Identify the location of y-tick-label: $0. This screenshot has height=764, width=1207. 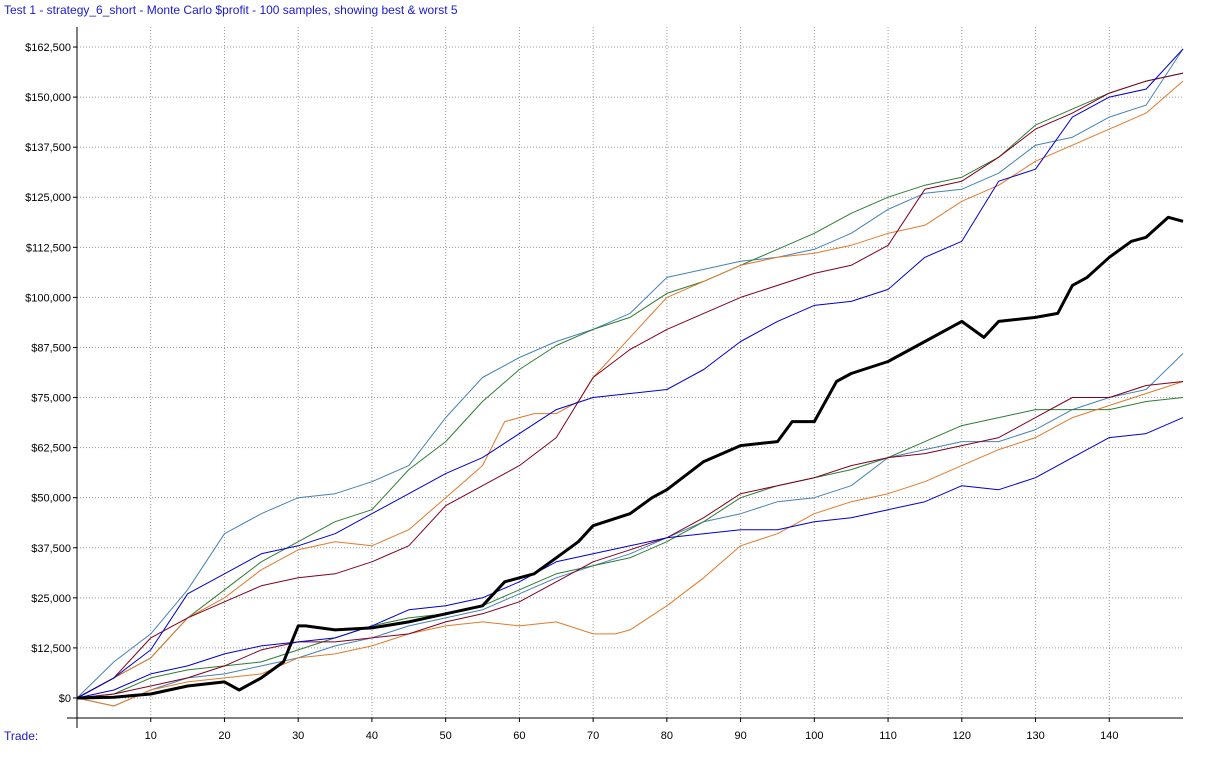
(65, 699).